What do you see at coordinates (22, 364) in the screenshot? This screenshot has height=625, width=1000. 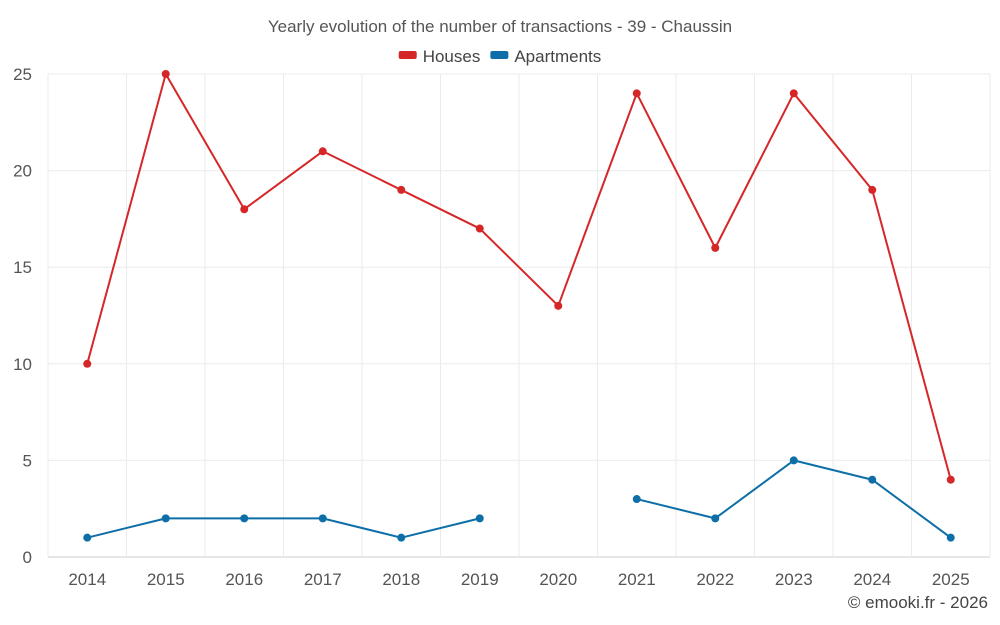 I see `y-tick-label: 10` at bounding box center [22, 364].